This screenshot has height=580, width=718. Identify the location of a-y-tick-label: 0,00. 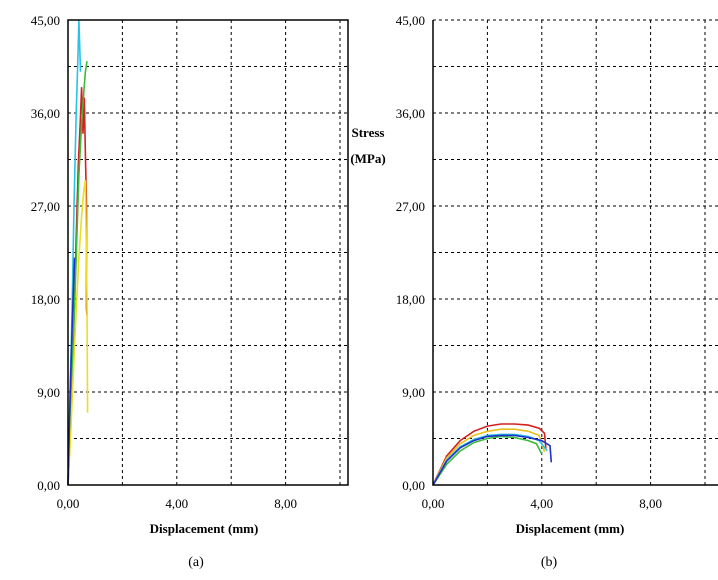
(48, 485).